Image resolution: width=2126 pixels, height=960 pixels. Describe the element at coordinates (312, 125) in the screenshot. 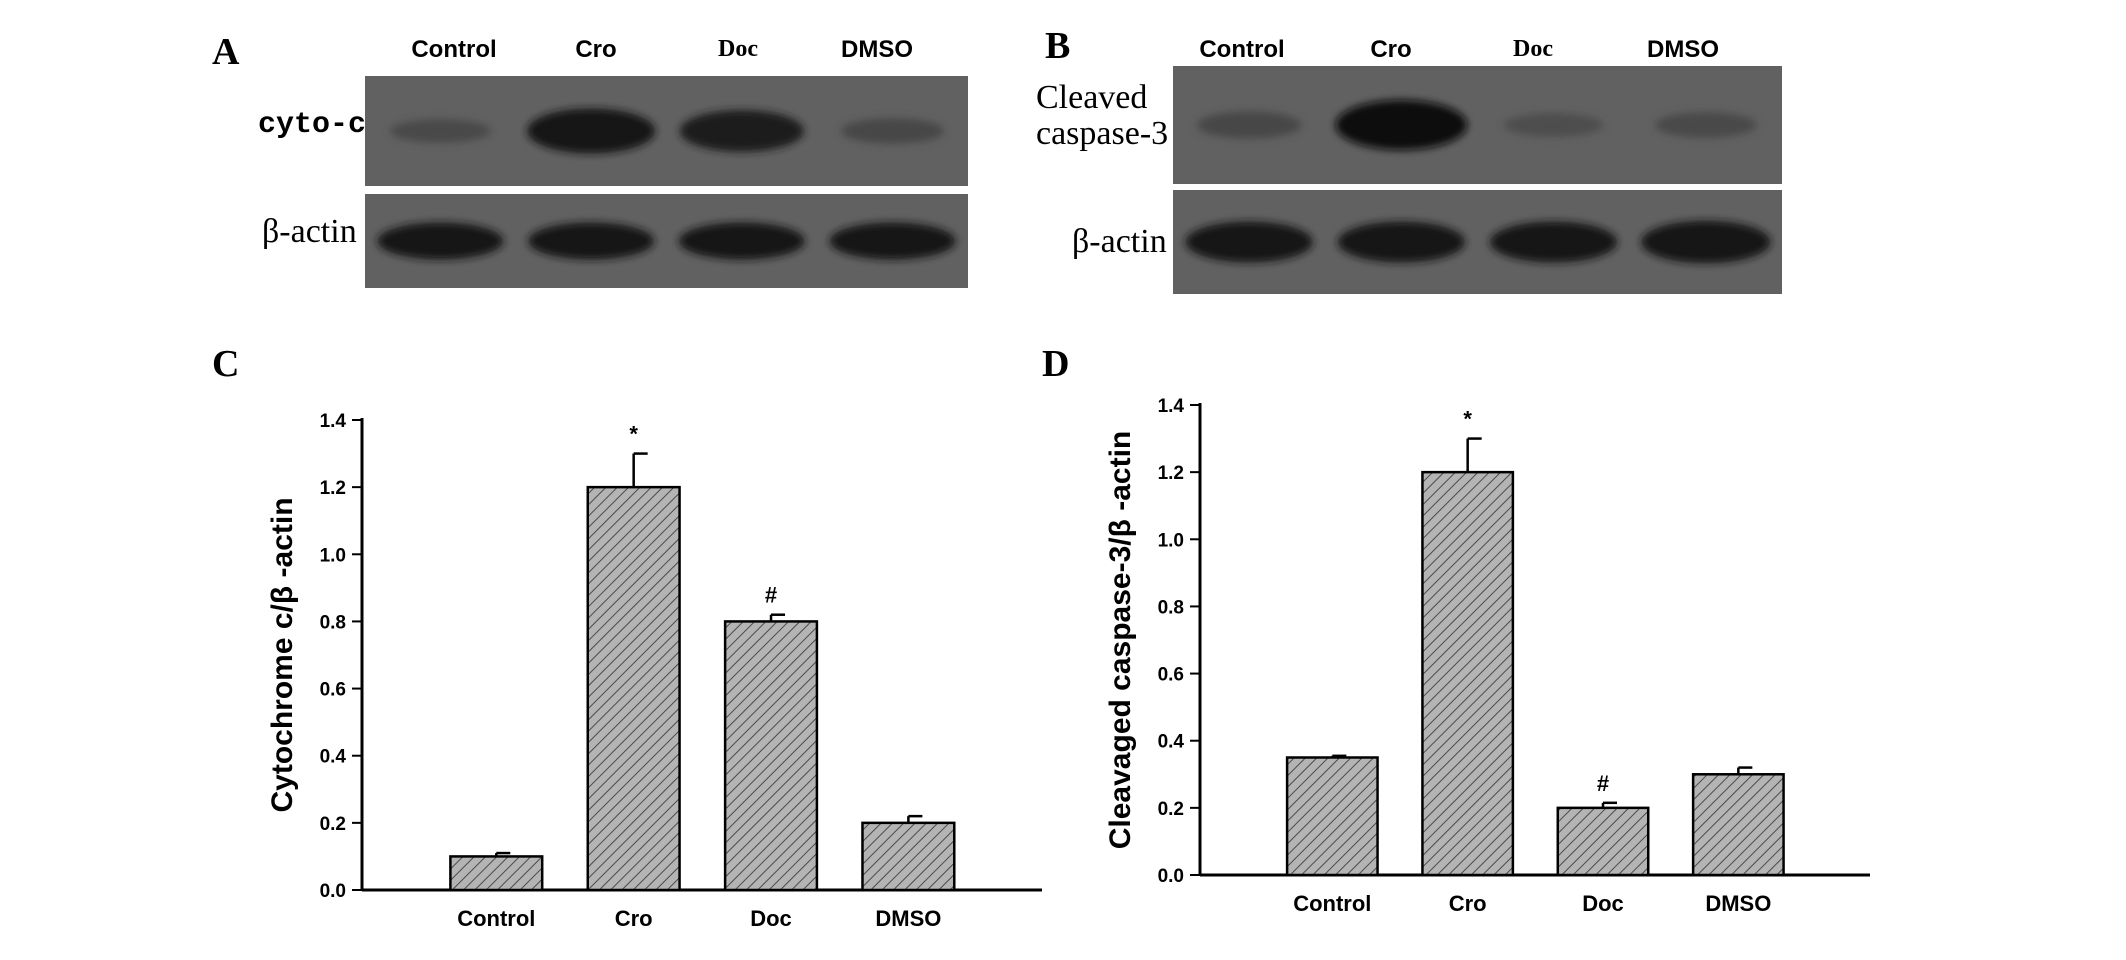

I see `blot-a-row-label-cyto-c: cyto-c` at that location.